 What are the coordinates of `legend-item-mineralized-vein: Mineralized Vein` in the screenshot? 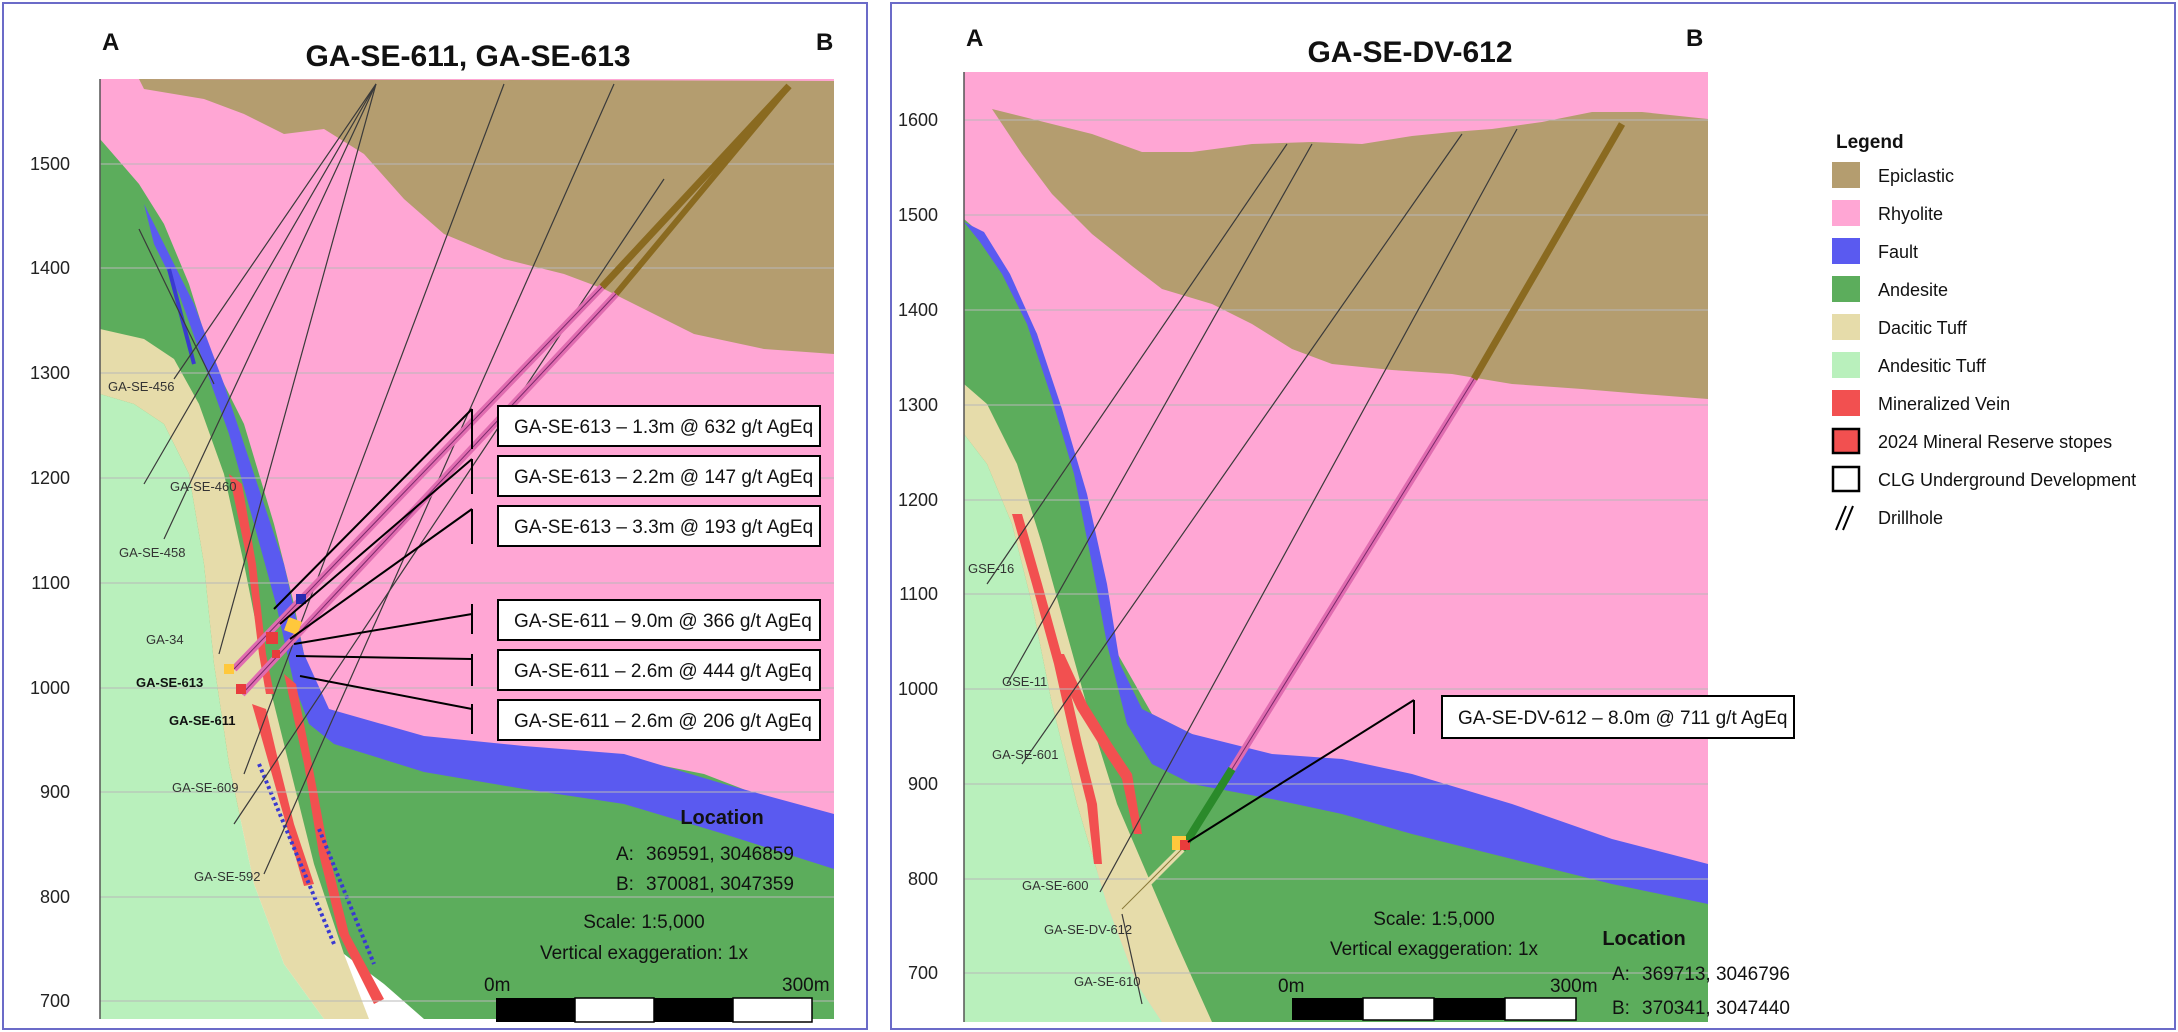 It's located at (1921, 403).